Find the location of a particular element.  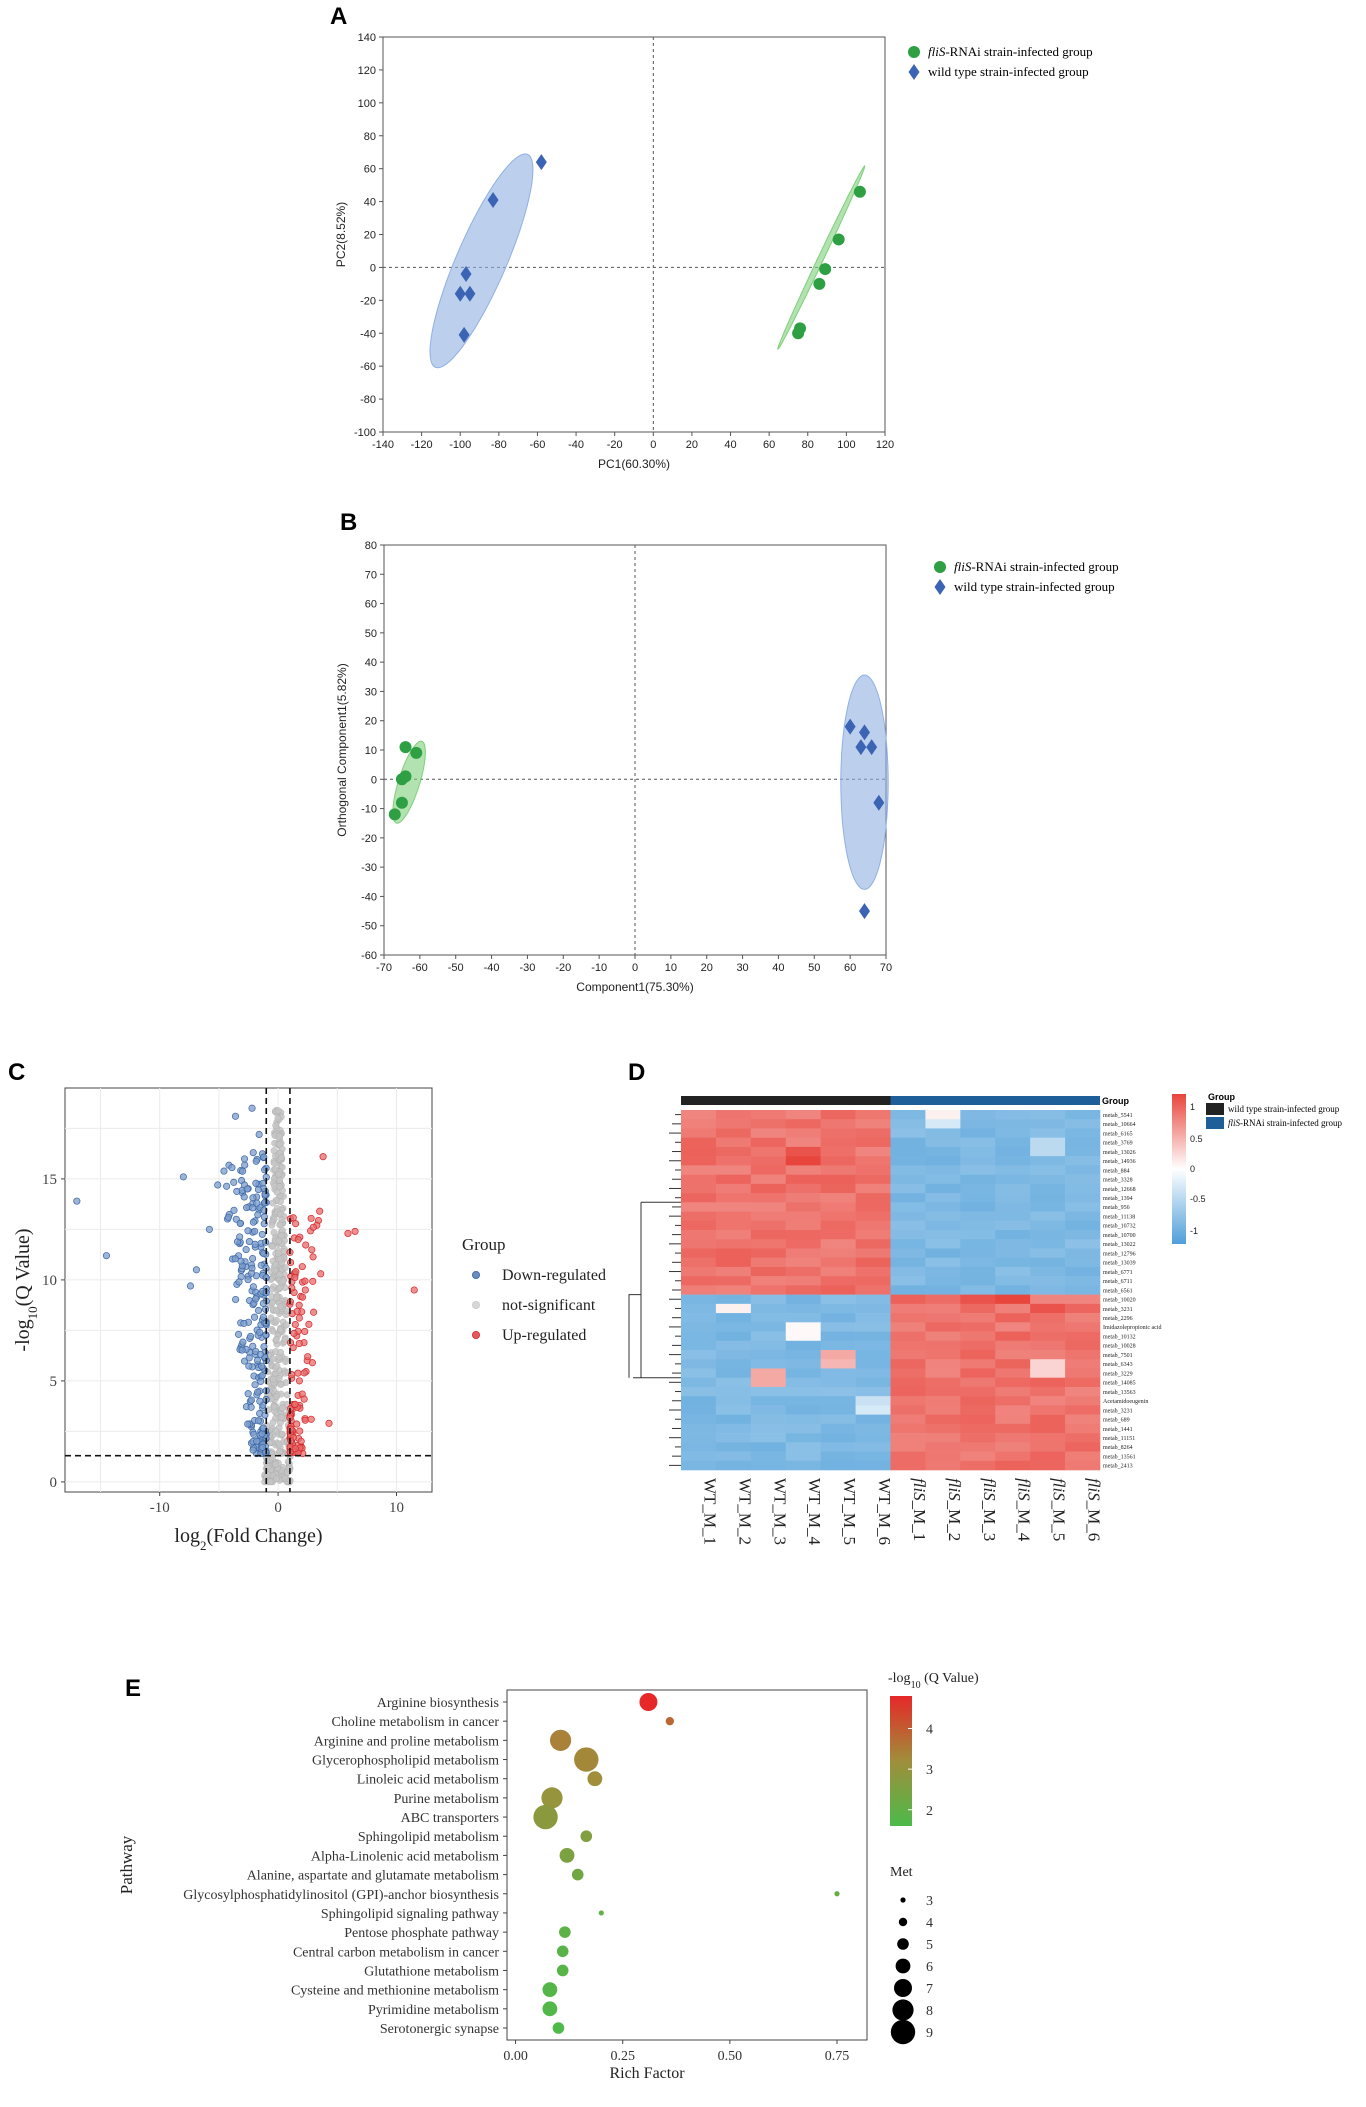

pathway-bubble is located at coordinates (550, 2009).